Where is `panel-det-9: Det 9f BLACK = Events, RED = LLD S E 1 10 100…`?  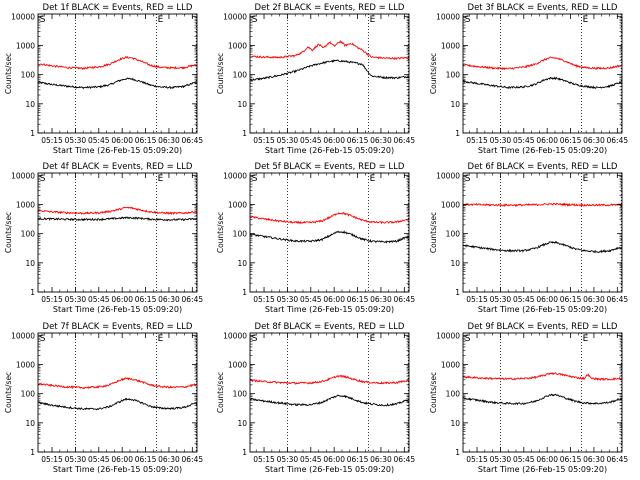 panel-det-9: Det 9f BLACK = Events, RED = LLD S E 1 10 100… is located at coordinates (528, 398).